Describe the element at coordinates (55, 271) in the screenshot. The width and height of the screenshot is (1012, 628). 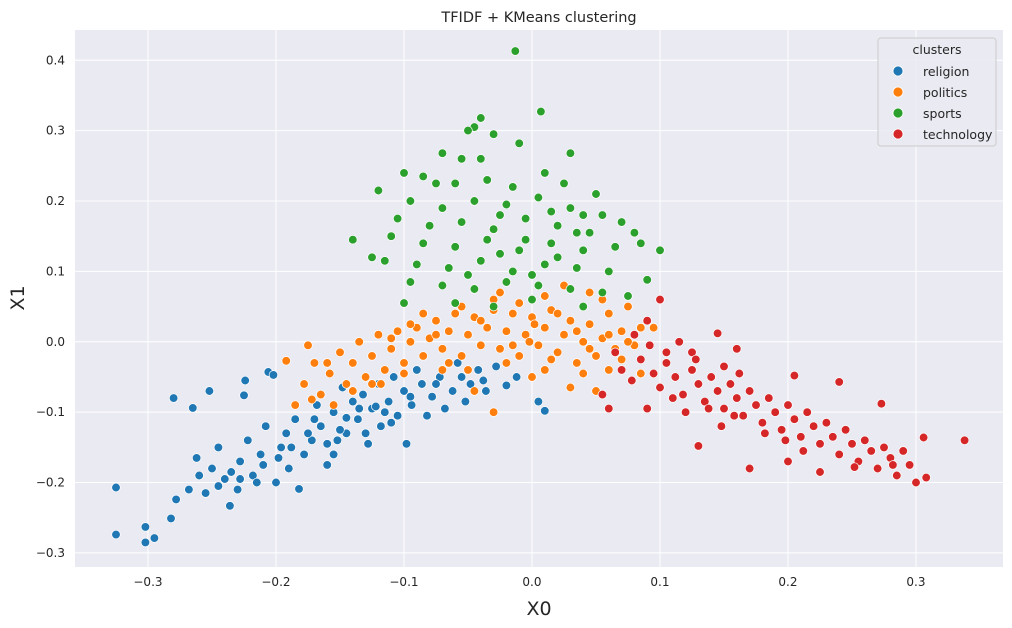
I see `y-tick-label: 0.1` at that location.